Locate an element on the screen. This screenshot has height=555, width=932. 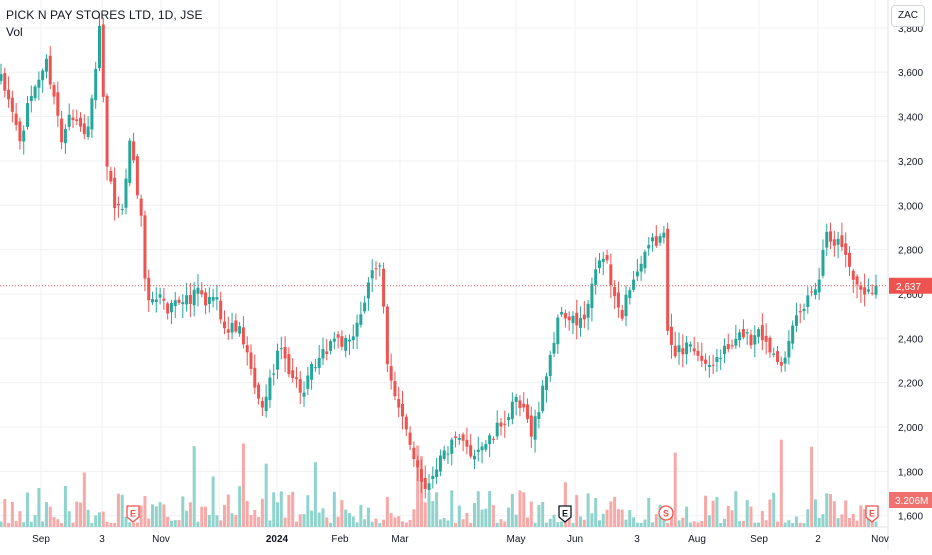
event-marker-label: E is located at coordinates (133, 514).